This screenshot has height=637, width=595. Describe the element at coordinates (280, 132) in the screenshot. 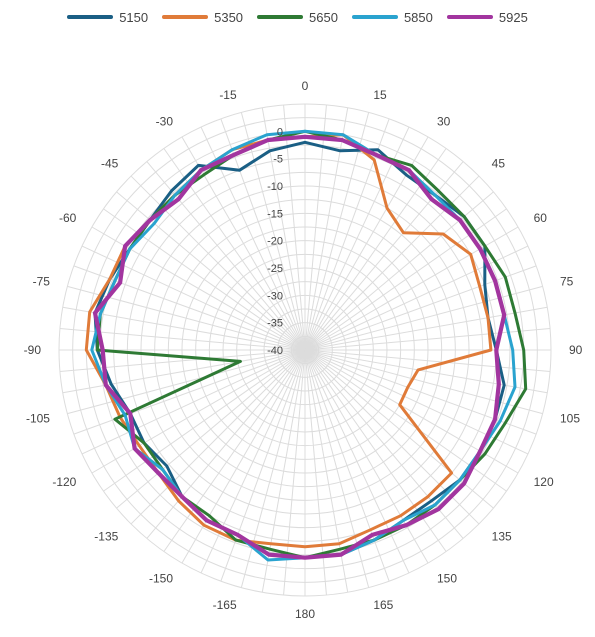

I see `radial-tick-label: 0` at that location.